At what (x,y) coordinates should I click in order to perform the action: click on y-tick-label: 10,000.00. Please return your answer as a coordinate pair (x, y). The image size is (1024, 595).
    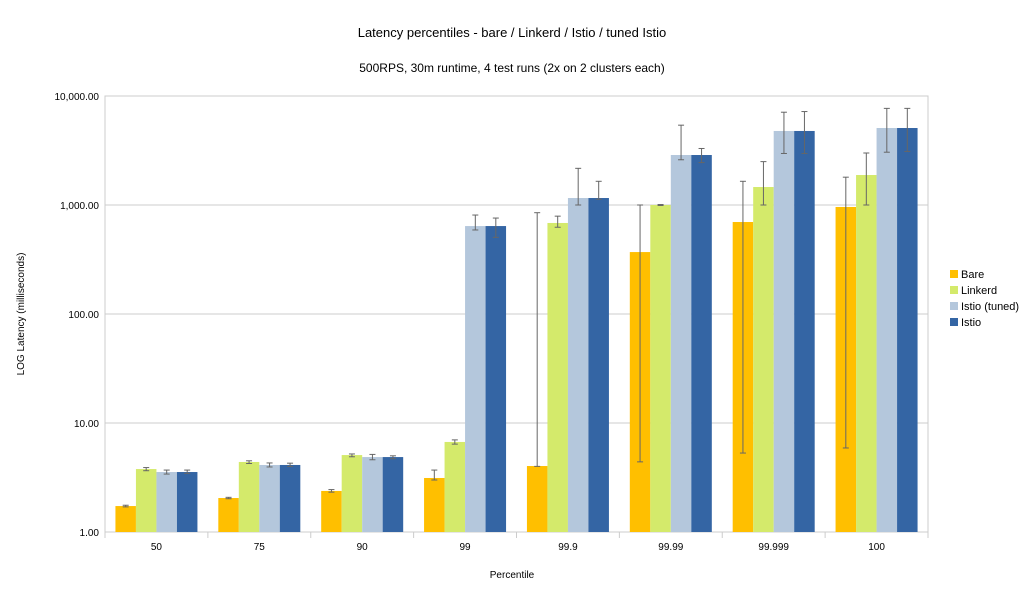
    Looking at the image, I should click on (77, 97).